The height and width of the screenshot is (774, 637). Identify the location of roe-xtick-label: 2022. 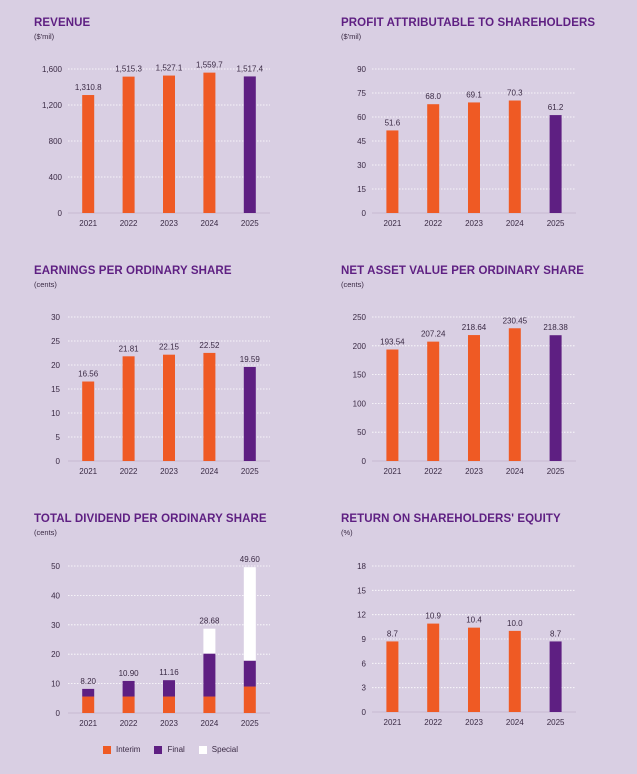
(433, 722).